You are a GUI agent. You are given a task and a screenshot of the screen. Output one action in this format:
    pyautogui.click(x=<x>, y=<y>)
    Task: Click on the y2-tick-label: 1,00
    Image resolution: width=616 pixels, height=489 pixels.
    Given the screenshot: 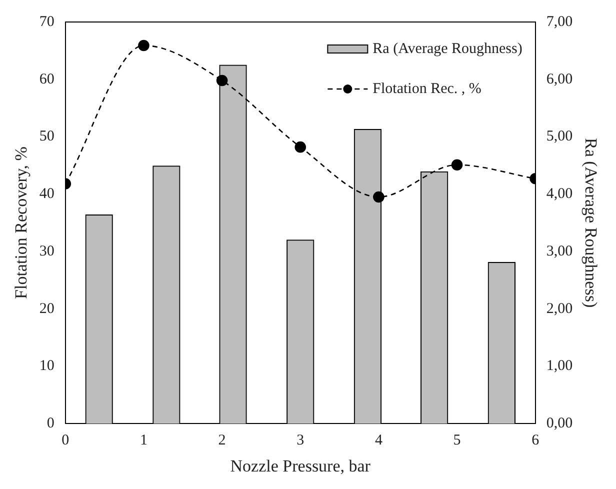 What is the action you would take?
    pyautogui.click(x=559, y=366)
    